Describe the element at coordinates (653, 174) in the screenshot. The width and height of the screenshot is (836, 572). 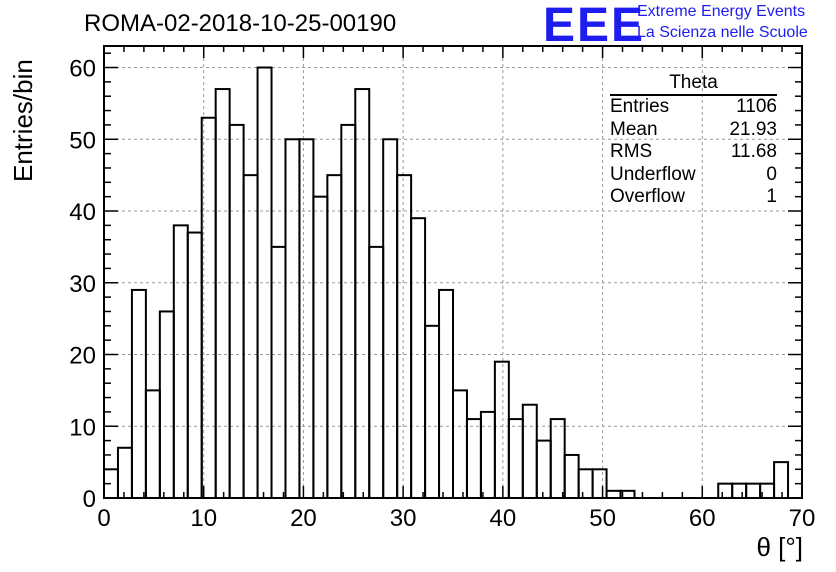
I see `stats-label: Underflow` at that location.